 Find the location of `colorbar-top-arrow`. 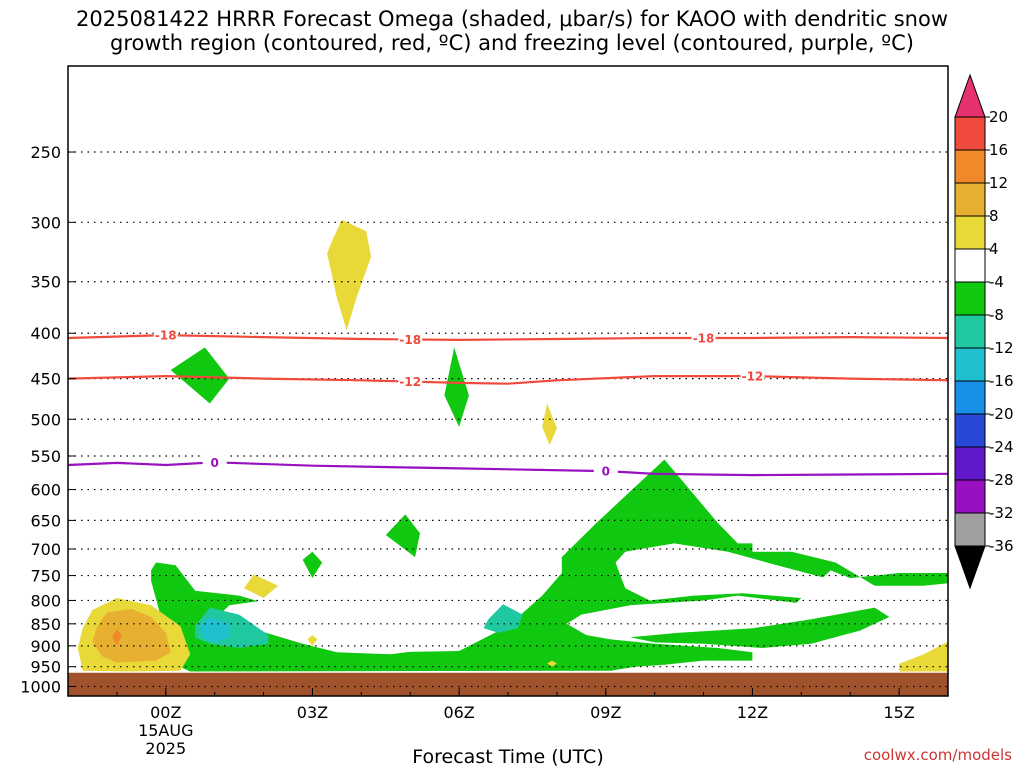

colorbar-top-arrow is located at coordinates (970, 95).